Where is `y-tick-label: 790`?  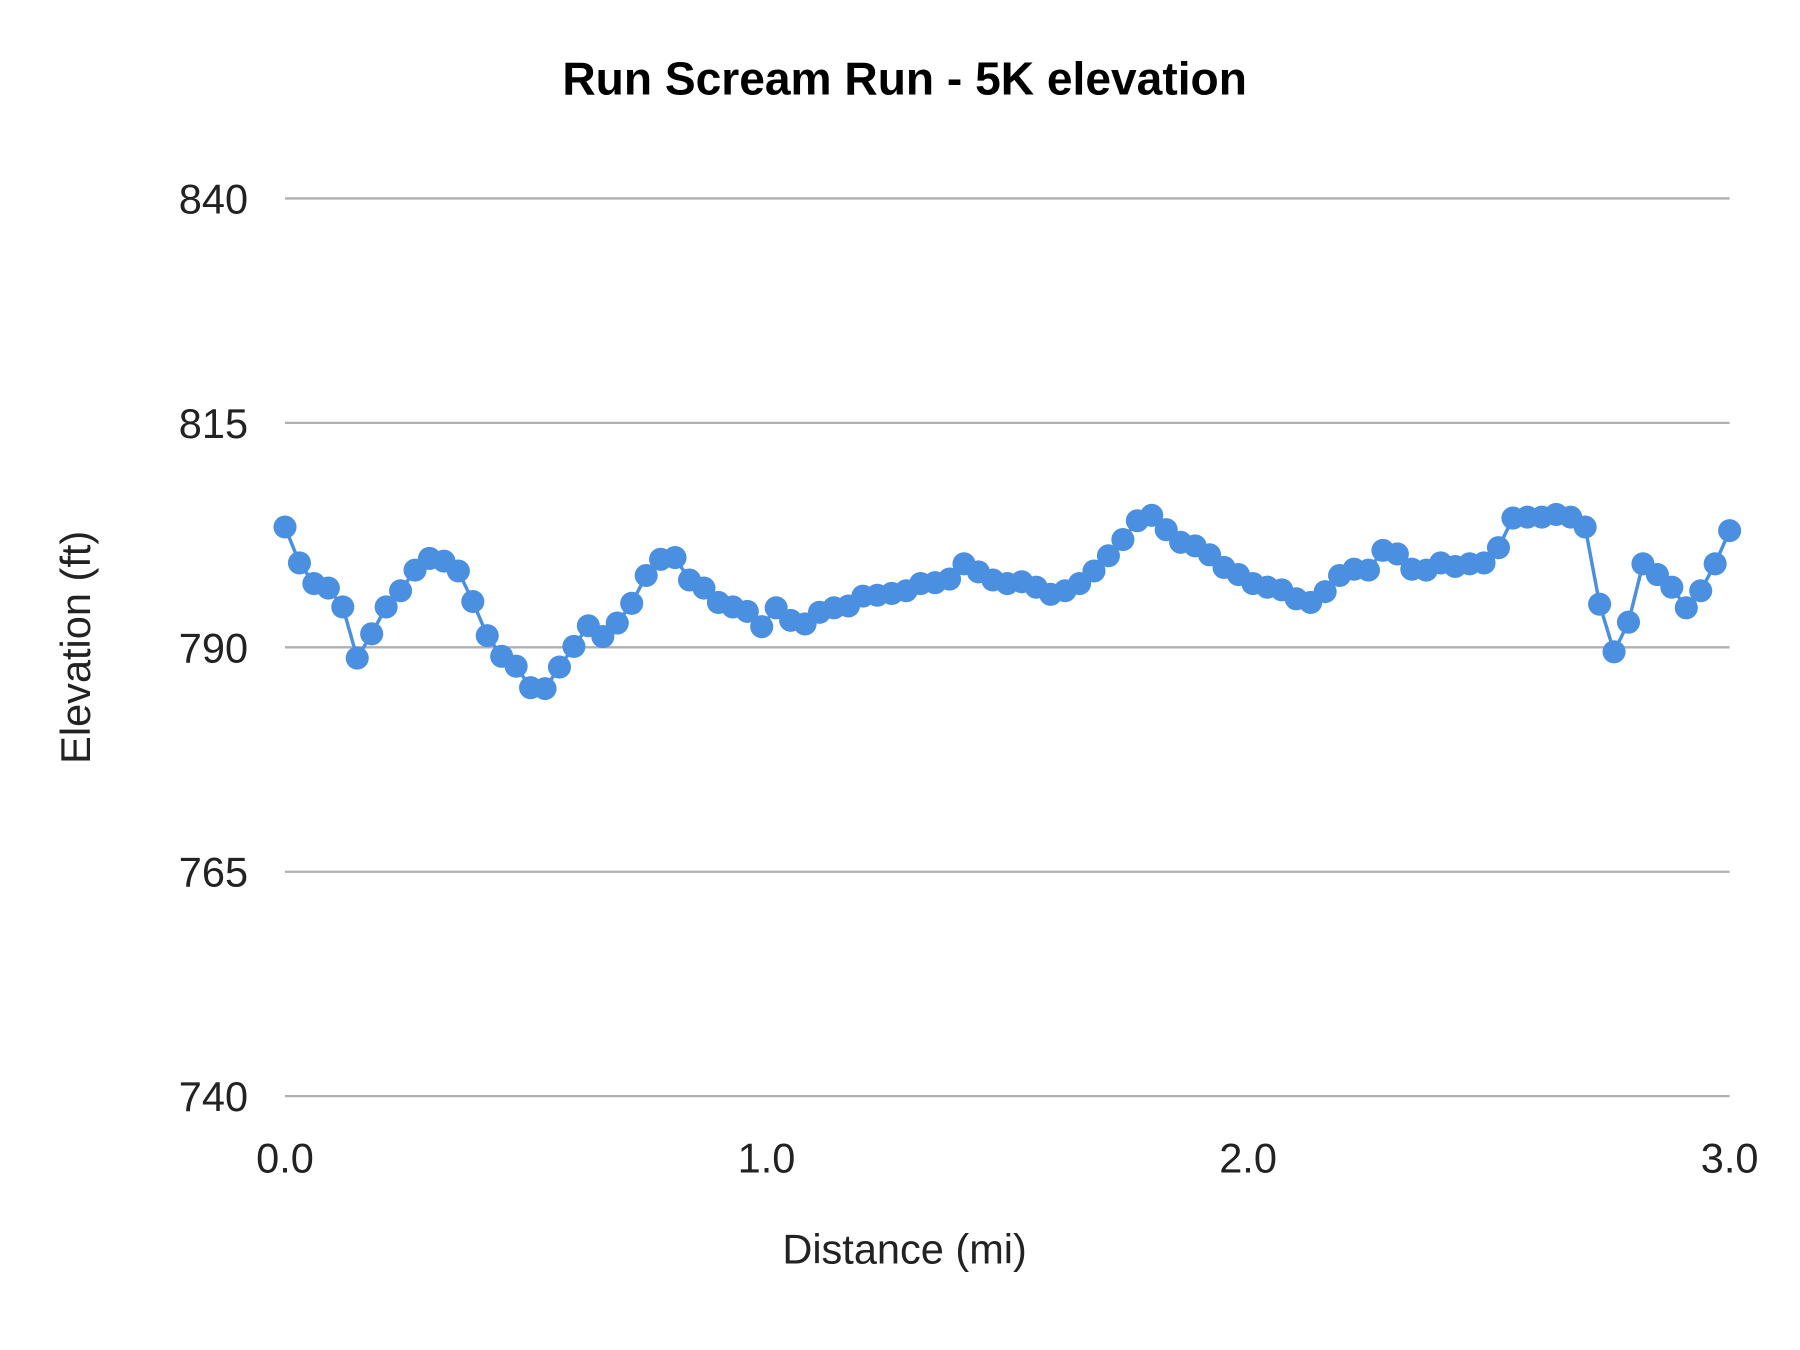
y-tick-label: 790 is located at coordinates (213, 647).